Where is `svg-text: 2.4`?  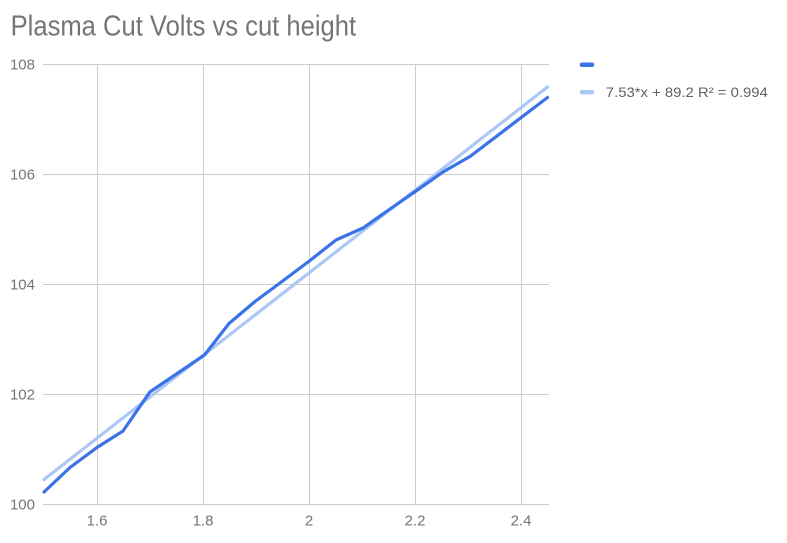
svg-text: 2.4 is located at coordinates (521, 521).